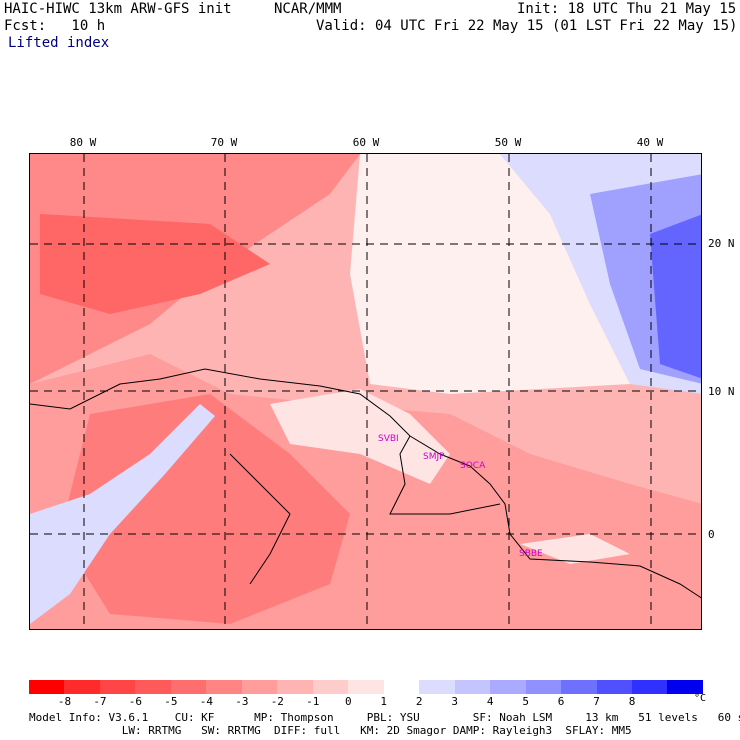  I want to click on colorbar-tick-label: -5, so click(171, 701).